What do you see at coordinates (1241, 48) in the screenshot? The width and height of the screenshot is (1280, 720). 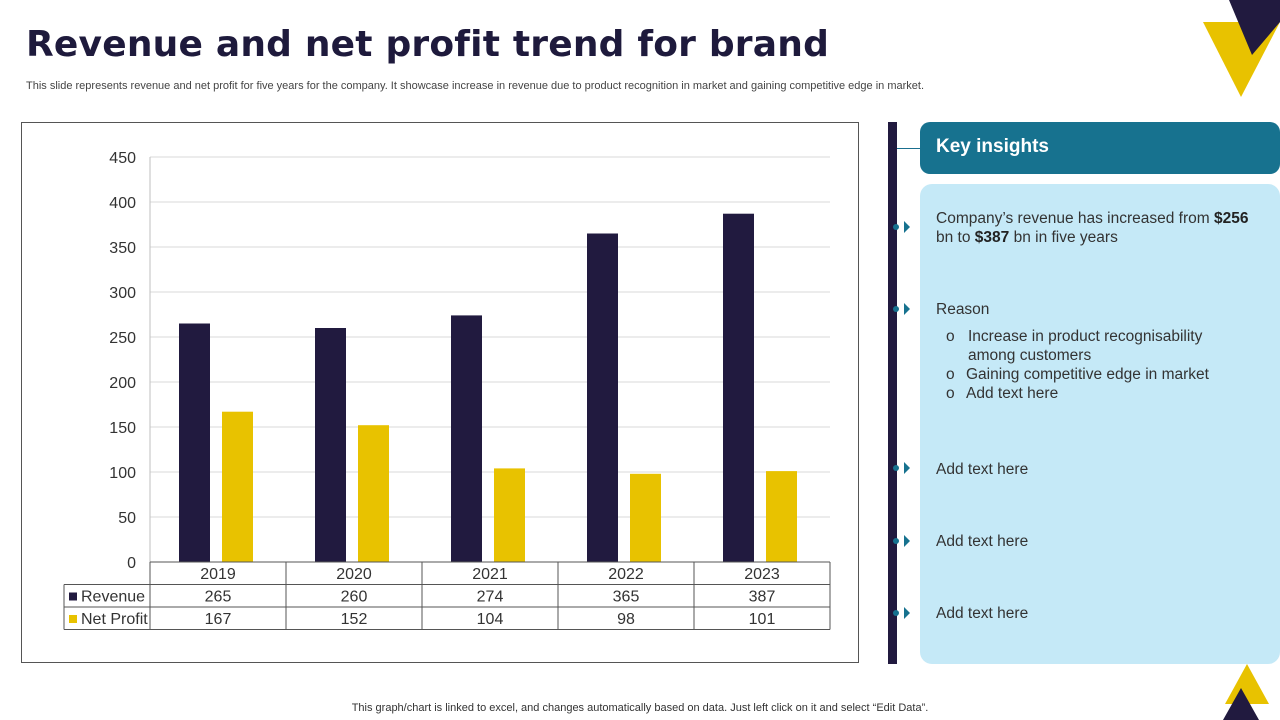 I see `corner-triangles-top` at bounding box center [1241, 48].